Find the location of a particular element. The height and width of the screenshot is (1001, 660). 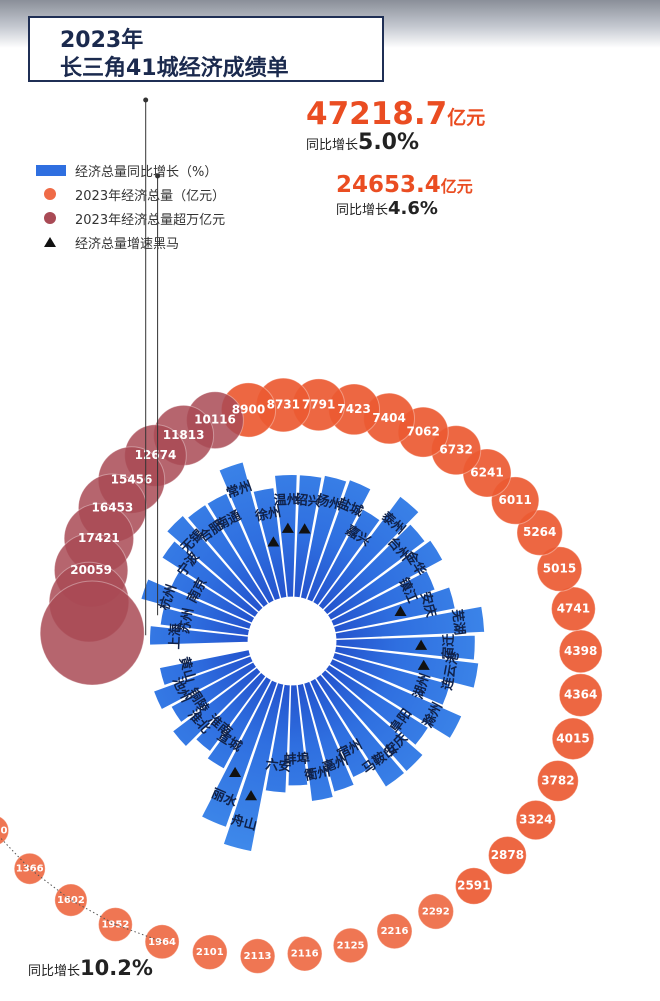

gdp-value-label: 16453 is located at coordinates (113, 508).